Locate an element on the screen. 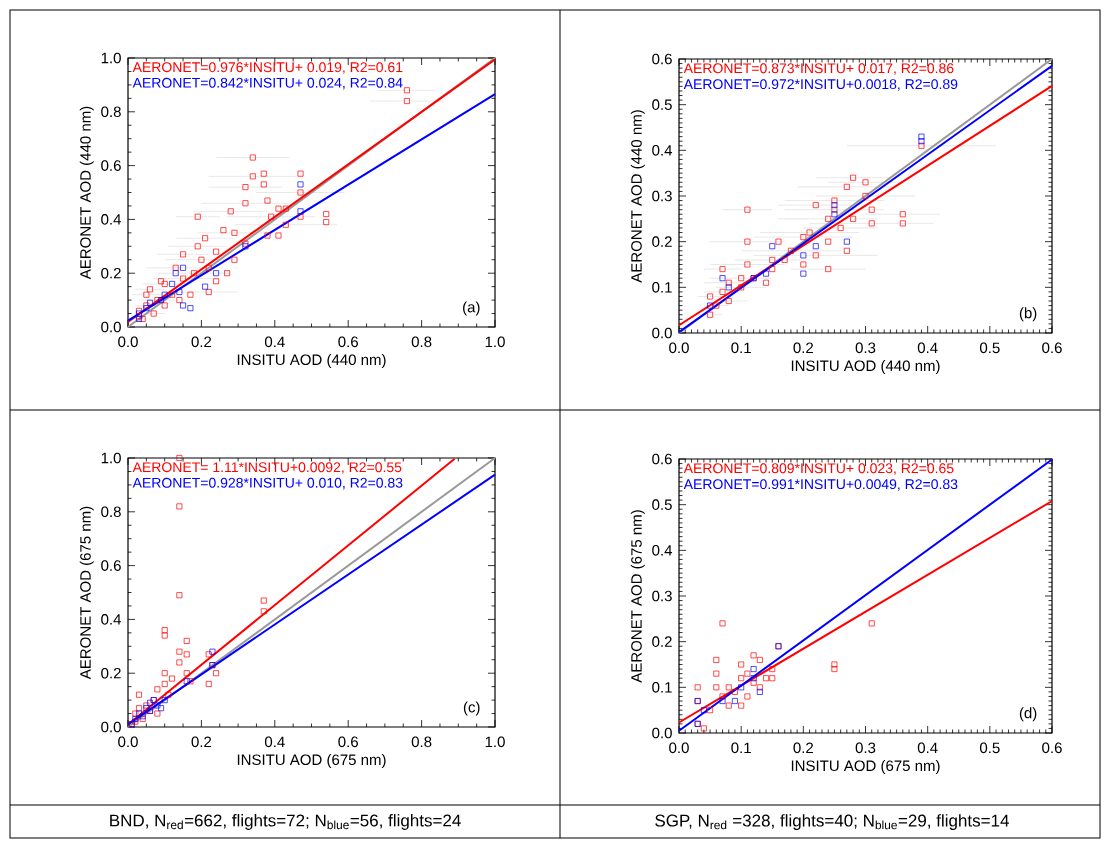 Image resolution: width=1105 pixels, height=841 pixels. text: AERONET=0.972*INSITU+0.0018, R2=0.89 is located at coordinates (820, 85).